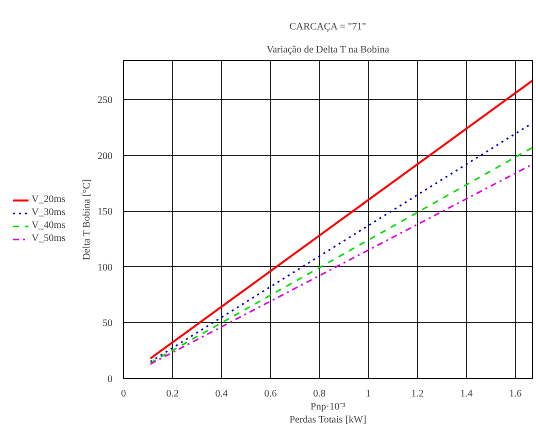 The image size is (536, 428). What do you see at coordinates (105, 100) in the screenshot?
I see `y-tick-label: 250` at bounding box center [105, 100].